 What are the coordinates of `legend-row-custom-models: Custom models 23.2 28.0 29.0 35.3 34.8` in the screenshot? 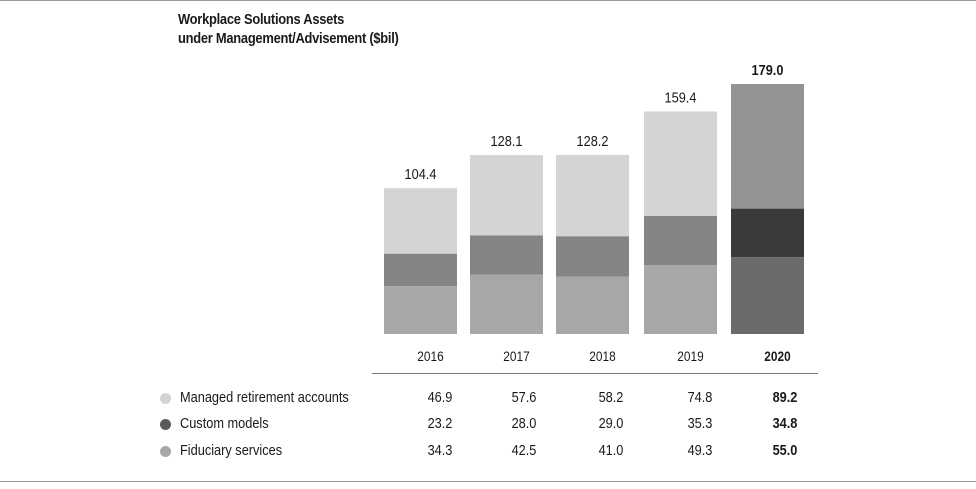 It's located at (490, 425).